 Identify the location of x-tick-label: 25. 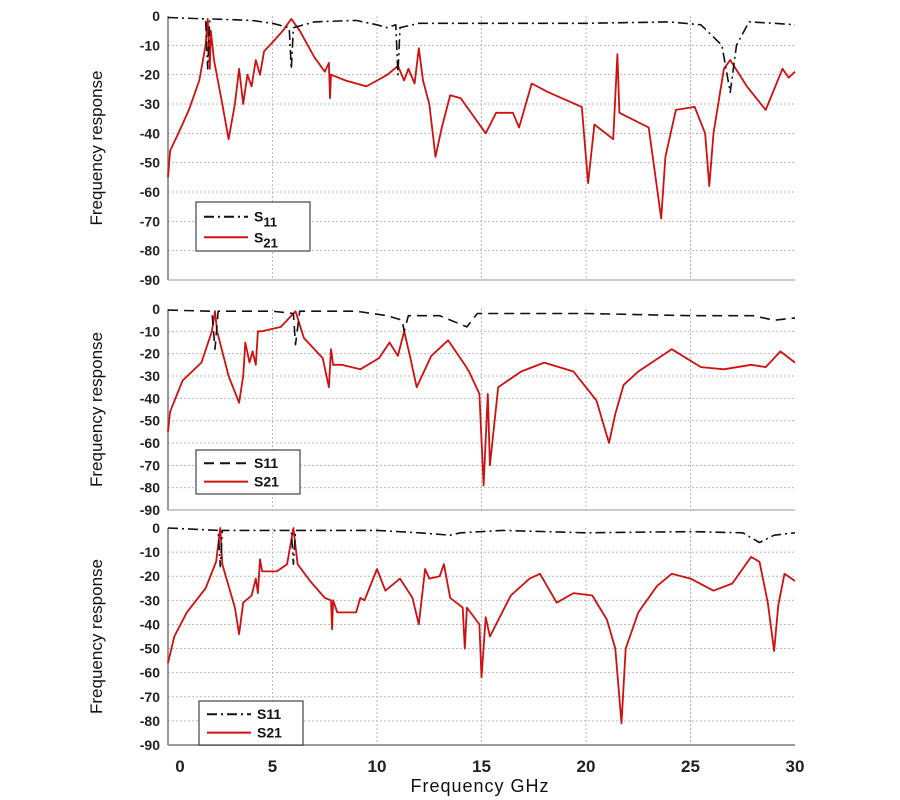
(690, 766).